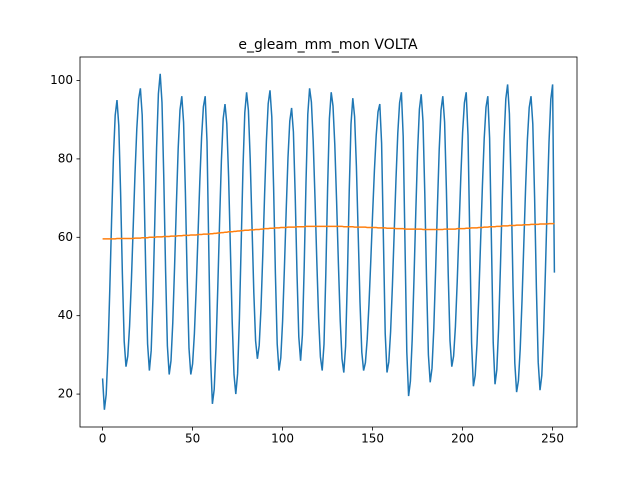 This screenshot has height=480, width=640. Describe the element at coordinates (328, 231) in the screenshot. I see `data-line` at that location.